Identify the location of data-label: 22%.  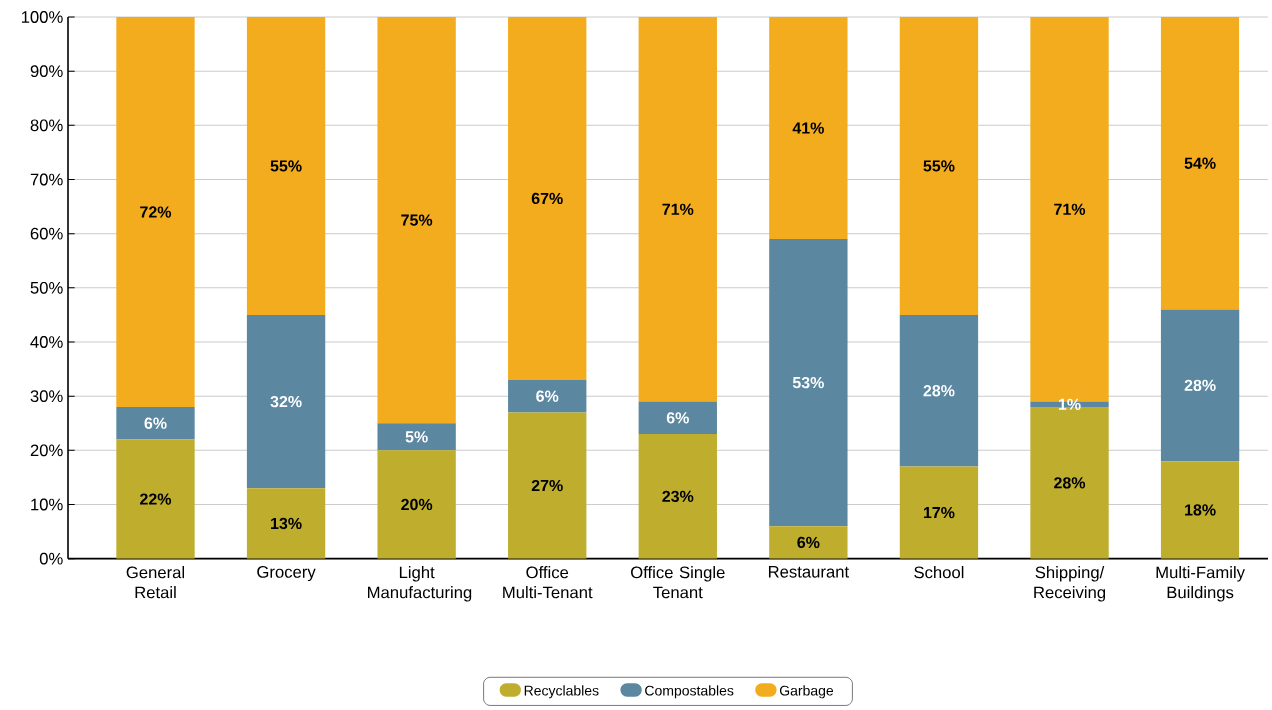
(156, 499).